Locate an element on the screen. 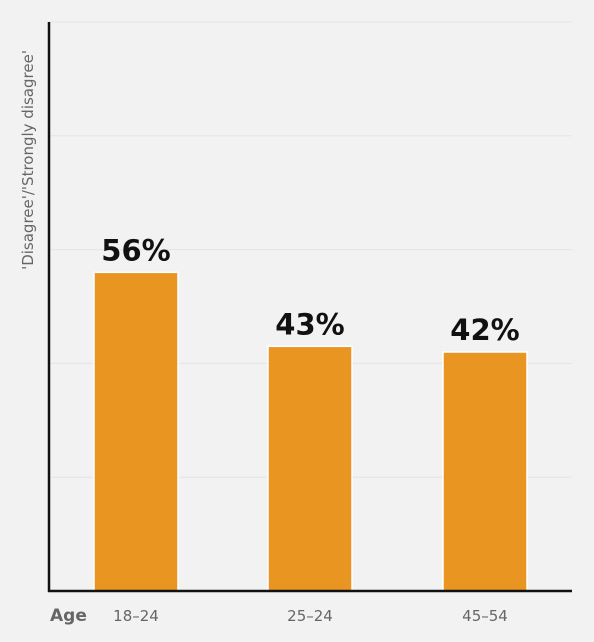 The image size is (594, 642). data-label: 42% is located at coordinates (484, 330).